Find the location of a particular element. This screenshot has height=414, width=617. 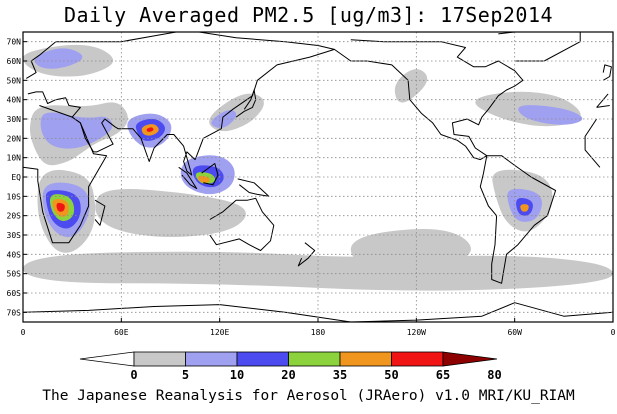

longitude-labels: 0 60E 120E 180 120W 60W 0 is located at coordinates (318, 327).